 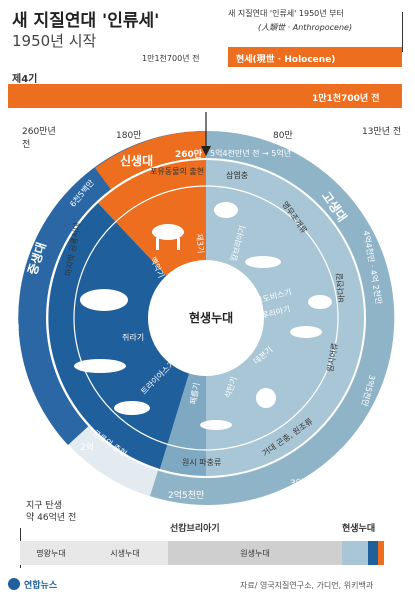 What do you see at coordinates (104, 300) in the screenshot?
I see `triceratops-silhouette` at bounding box center [104, 300].